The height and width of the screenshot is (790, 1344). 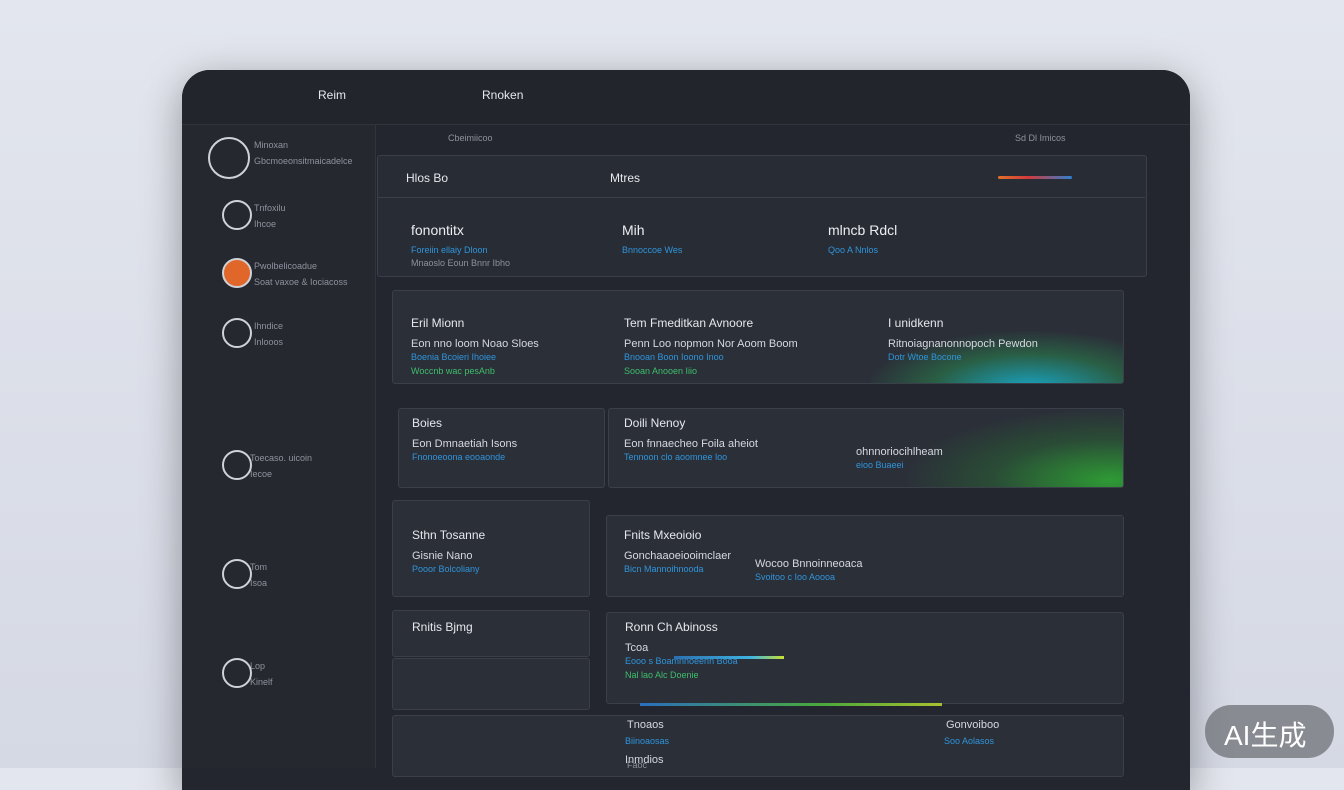 What do you see at coordinates (449, 535) in the screenshot?
I see `card-title: Sthn Tosanne` at bounding box center [449, 535].